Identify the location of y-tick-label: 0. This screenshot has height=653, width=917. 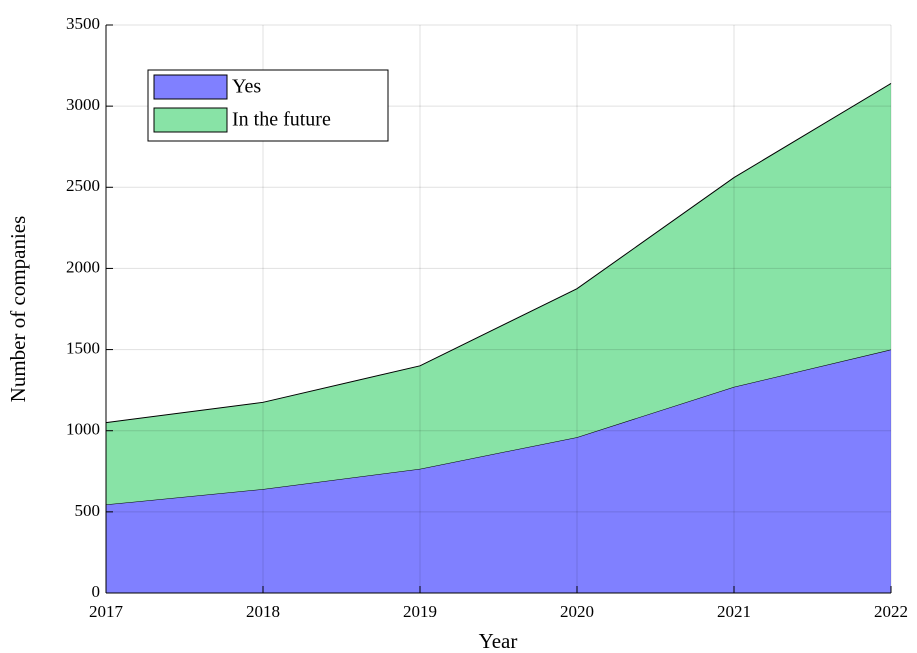
(96, 591).